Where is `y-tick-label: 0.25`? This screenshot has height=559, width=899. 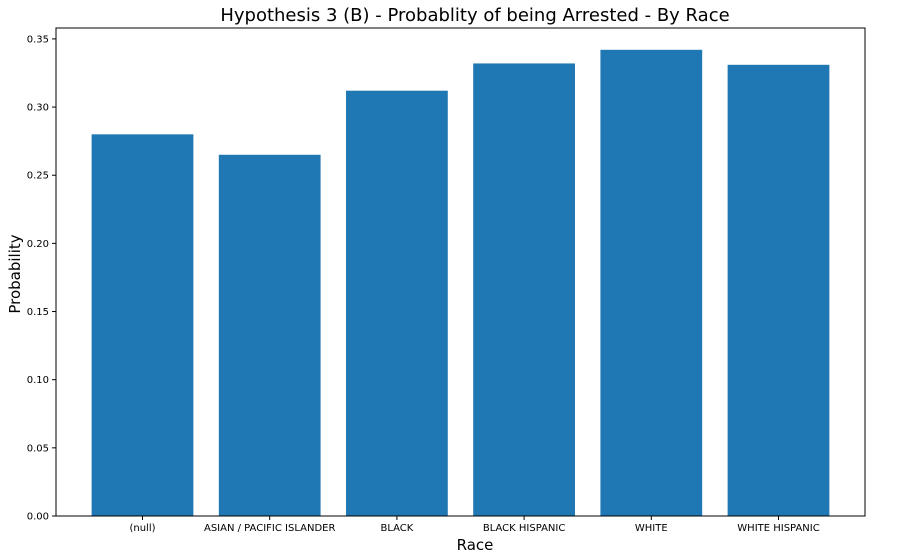 y-tick-label: 0.25 is located at coordinates (38, 176).